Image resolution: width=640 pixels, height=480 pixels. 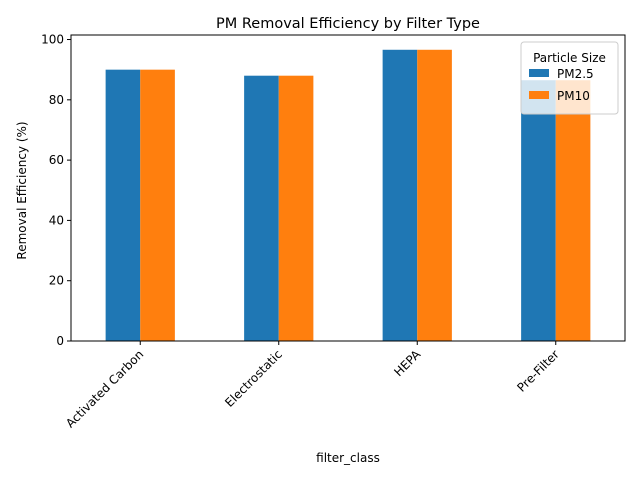 What do you see at coordinates (56, 220) in the screenshot?
I see `y-tick-label: 40` at bounding box center [56, 220].